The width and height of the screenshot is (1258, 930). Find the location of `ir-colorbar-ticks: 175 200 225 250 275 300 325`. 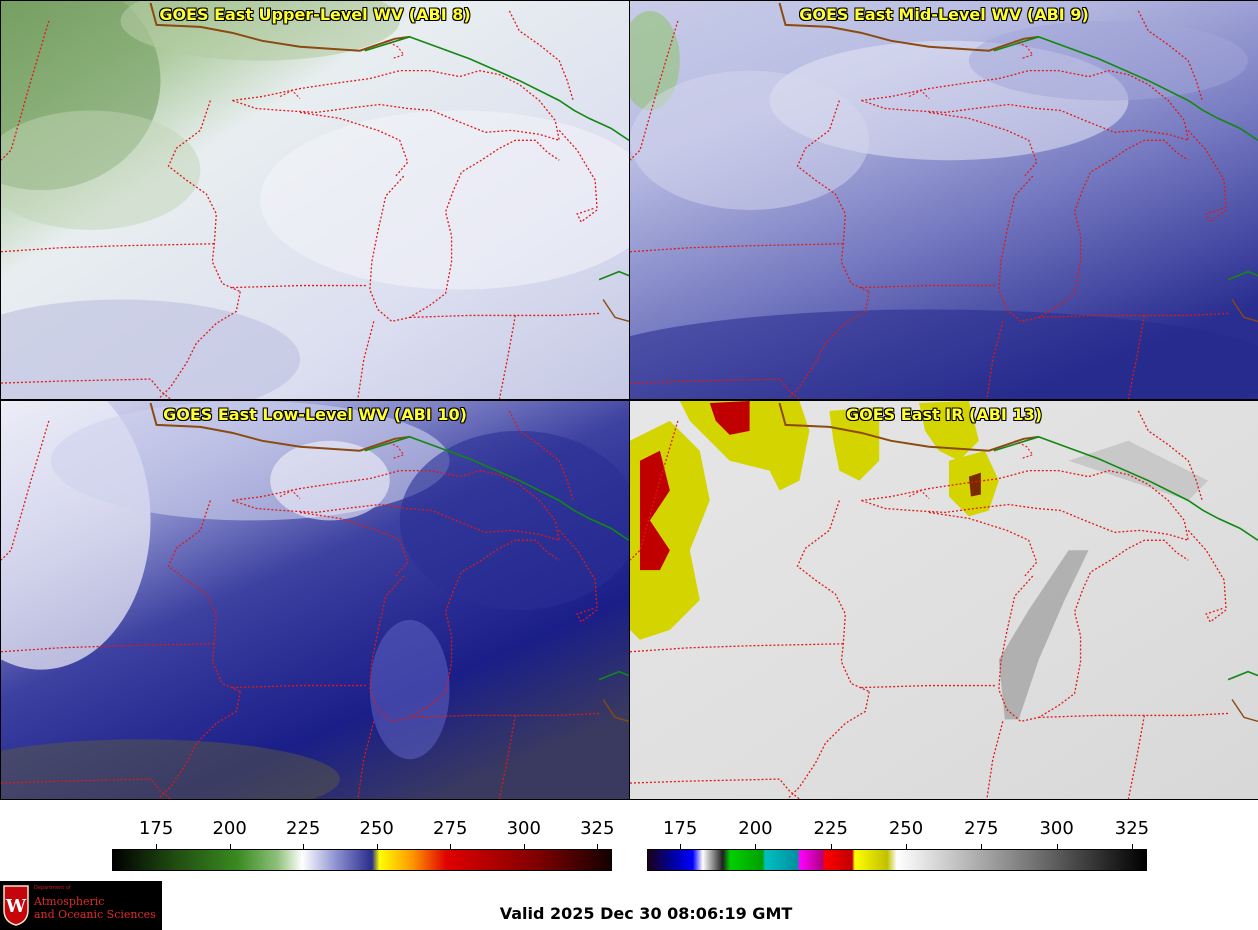

ir-colorbar-ticks: 175 200 225 250 275 300 325 is located at coordinates (898, 828).